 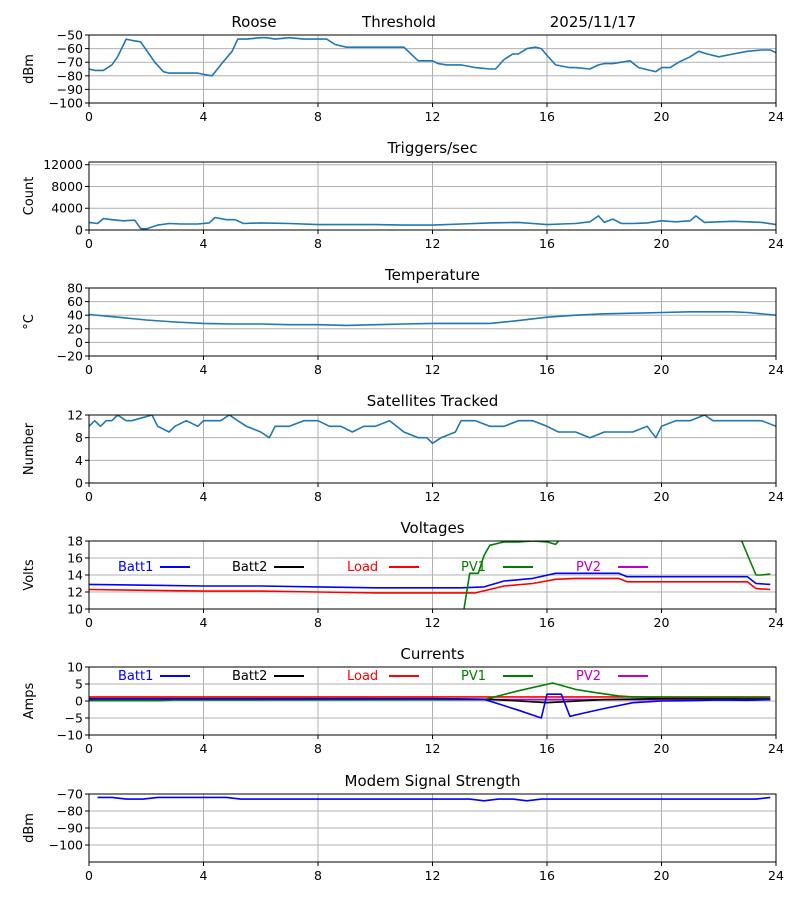 I want to click on y-axis-label: Number, so click(x=29, y=448).